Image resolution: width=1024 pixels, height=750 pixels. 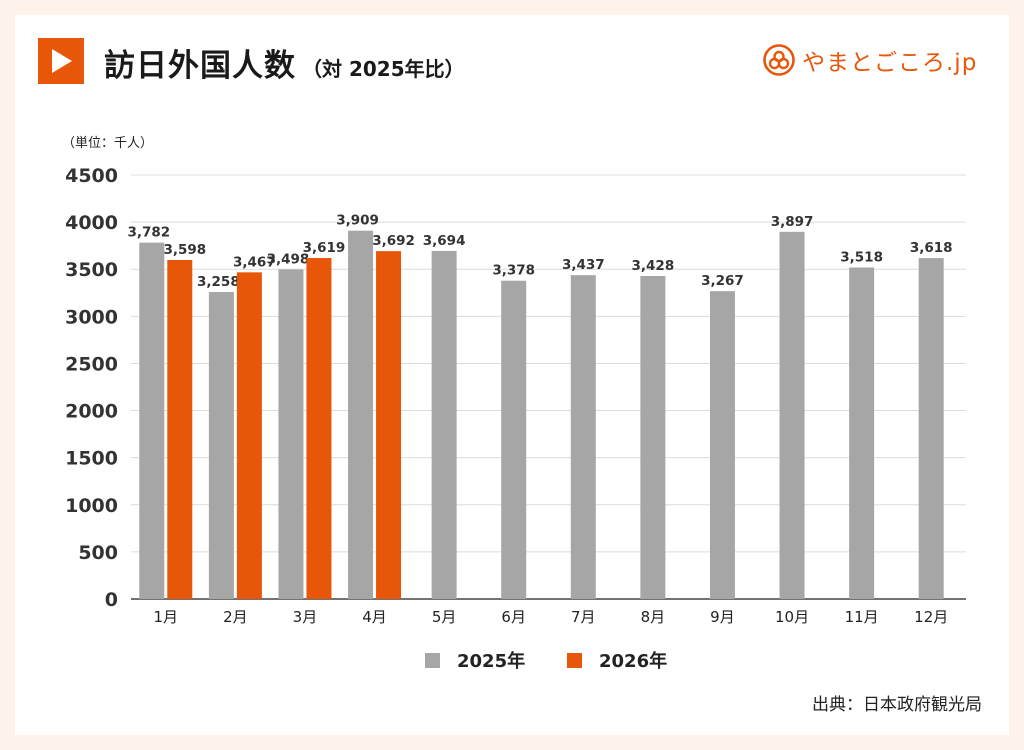 I want to click on data-label: 3,618, so click(x=931, y=248).